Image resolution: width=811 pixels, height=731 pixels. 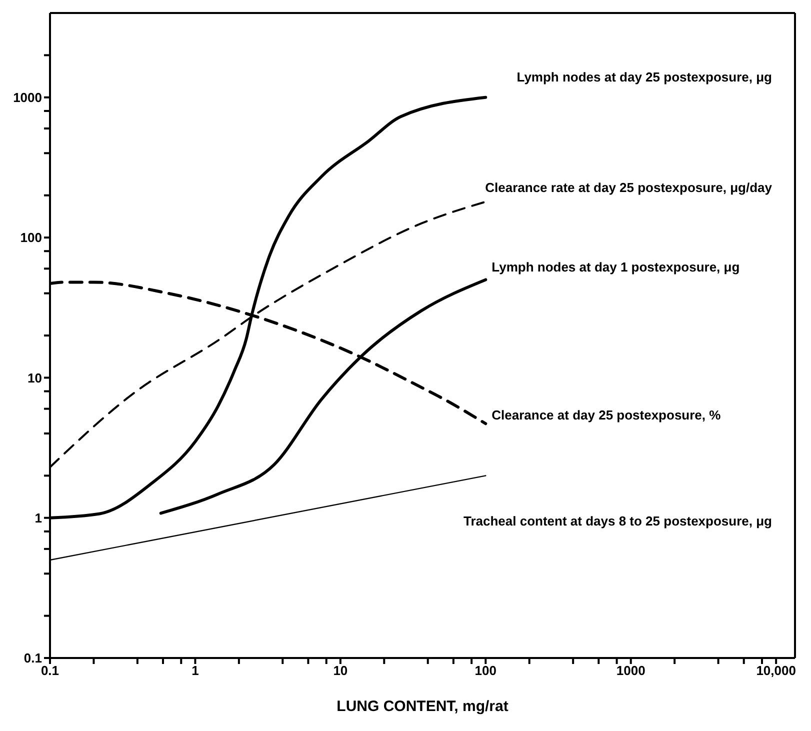 I want to click on y-tick-label: 10, so click(x=35, y=378).